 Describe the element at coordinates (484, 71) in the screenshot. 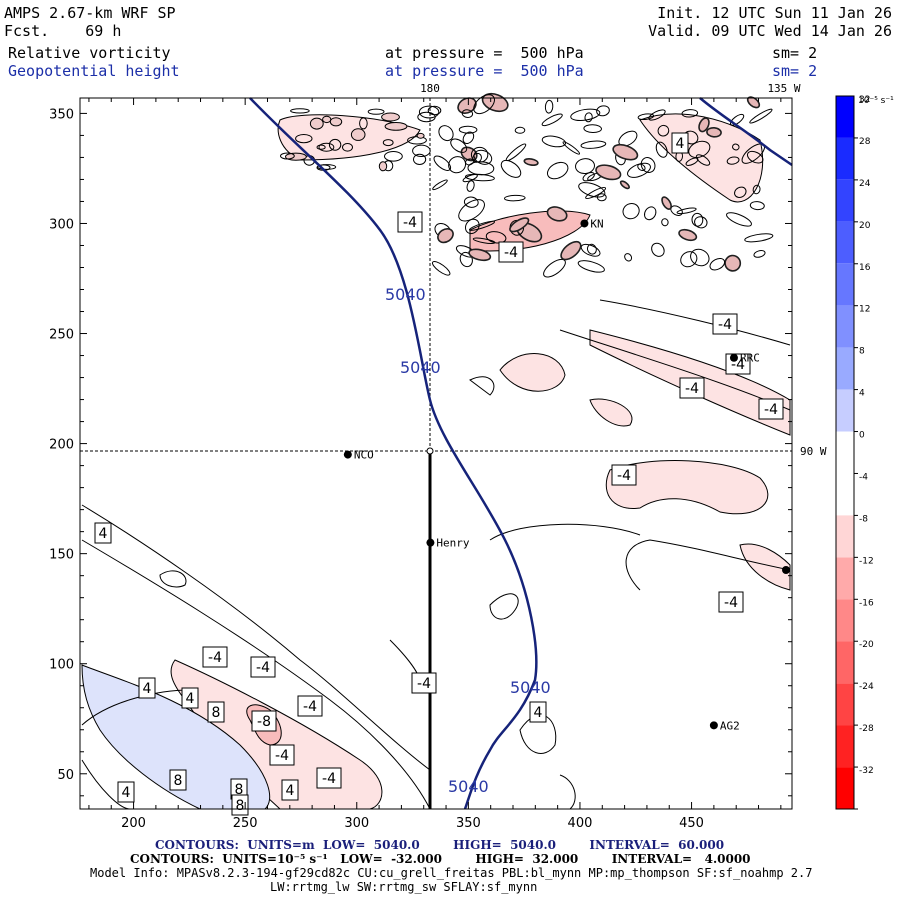

I see `pressure-level-height: at pressure = 500 hPa` at that location.